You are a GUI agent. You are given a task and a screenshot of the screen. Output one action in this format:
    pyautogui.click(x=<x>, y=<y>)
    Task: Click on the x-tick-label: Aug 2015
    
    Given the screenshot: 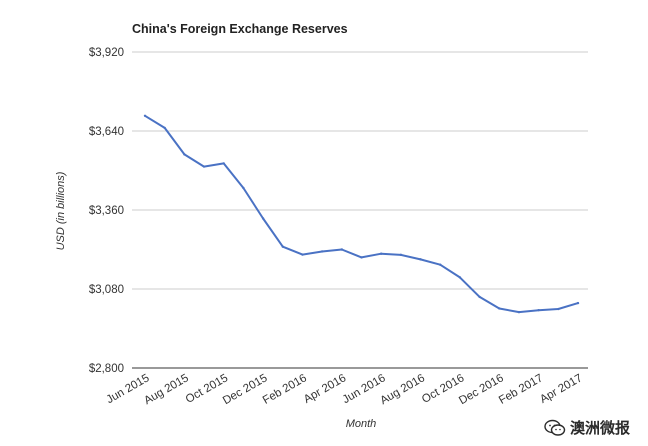 What is the action you would take?
    pyautogui.click(x=166, y=389)
    